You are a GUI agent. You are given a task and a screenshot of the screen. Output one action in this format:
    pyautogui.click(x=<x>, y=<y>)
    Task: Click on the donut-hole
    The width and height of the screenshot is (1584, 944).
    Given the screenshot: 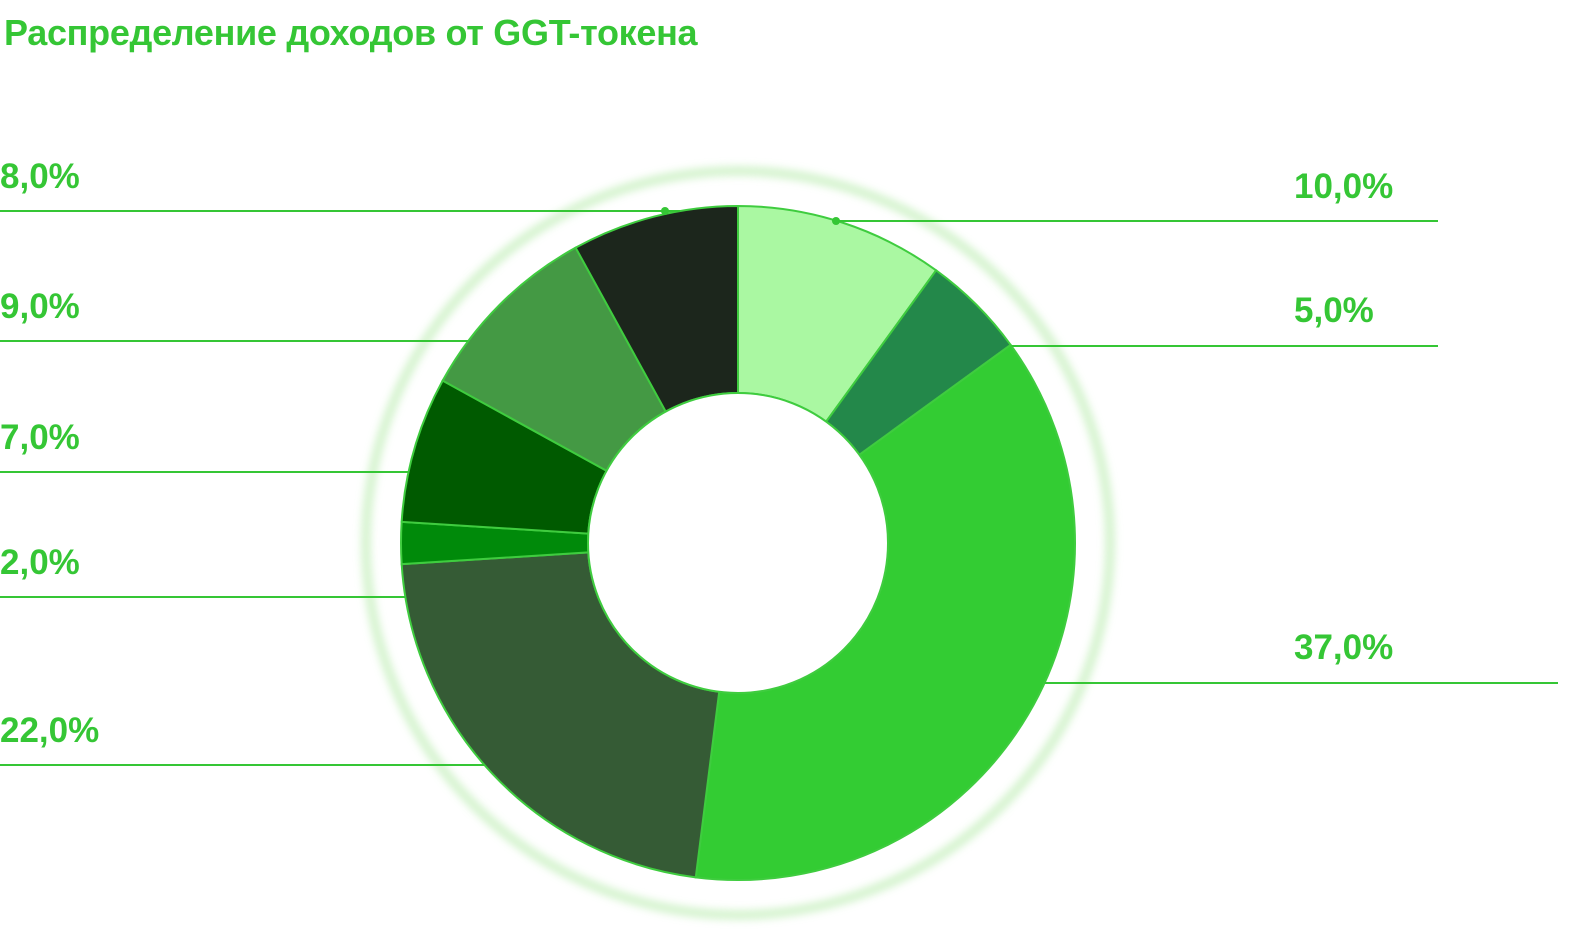 What is the action you would take?
    pyautogui.click(x=738, y=543)
    